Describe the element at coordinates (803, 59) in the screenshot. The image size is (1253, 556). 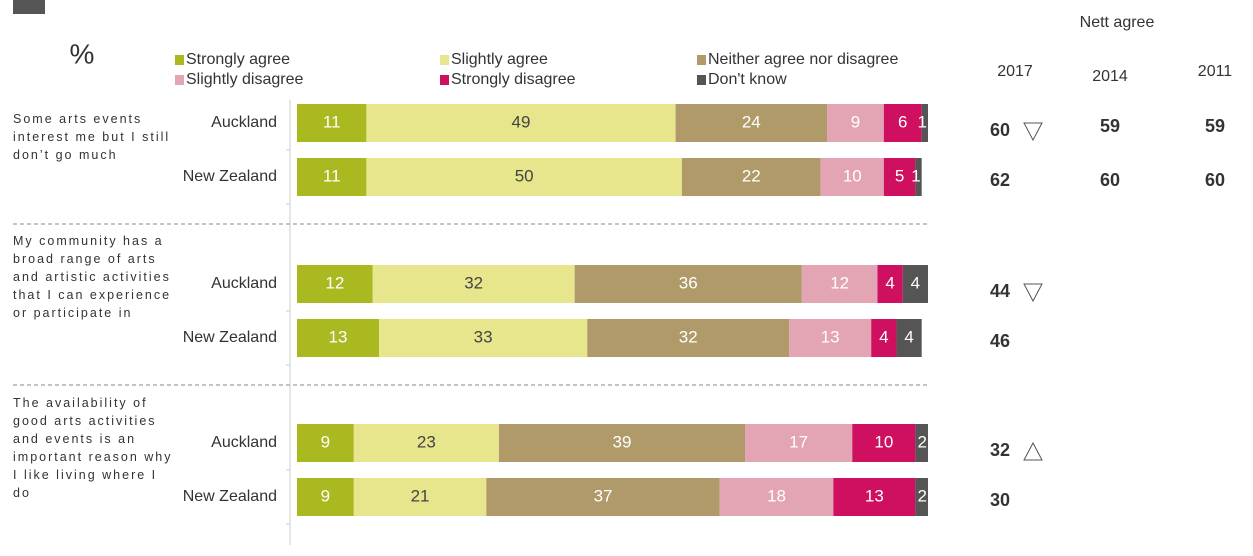
I see `legend-label: Neither agree nor disagree` at that location.